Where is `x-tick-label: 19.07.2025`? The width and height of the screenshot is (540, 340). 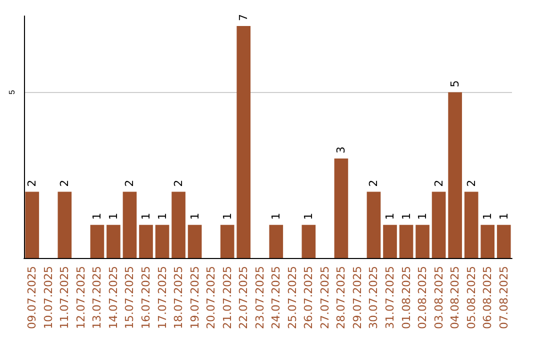
x-tick-label: 19.07.2025 is located at coordinates (195, 298).